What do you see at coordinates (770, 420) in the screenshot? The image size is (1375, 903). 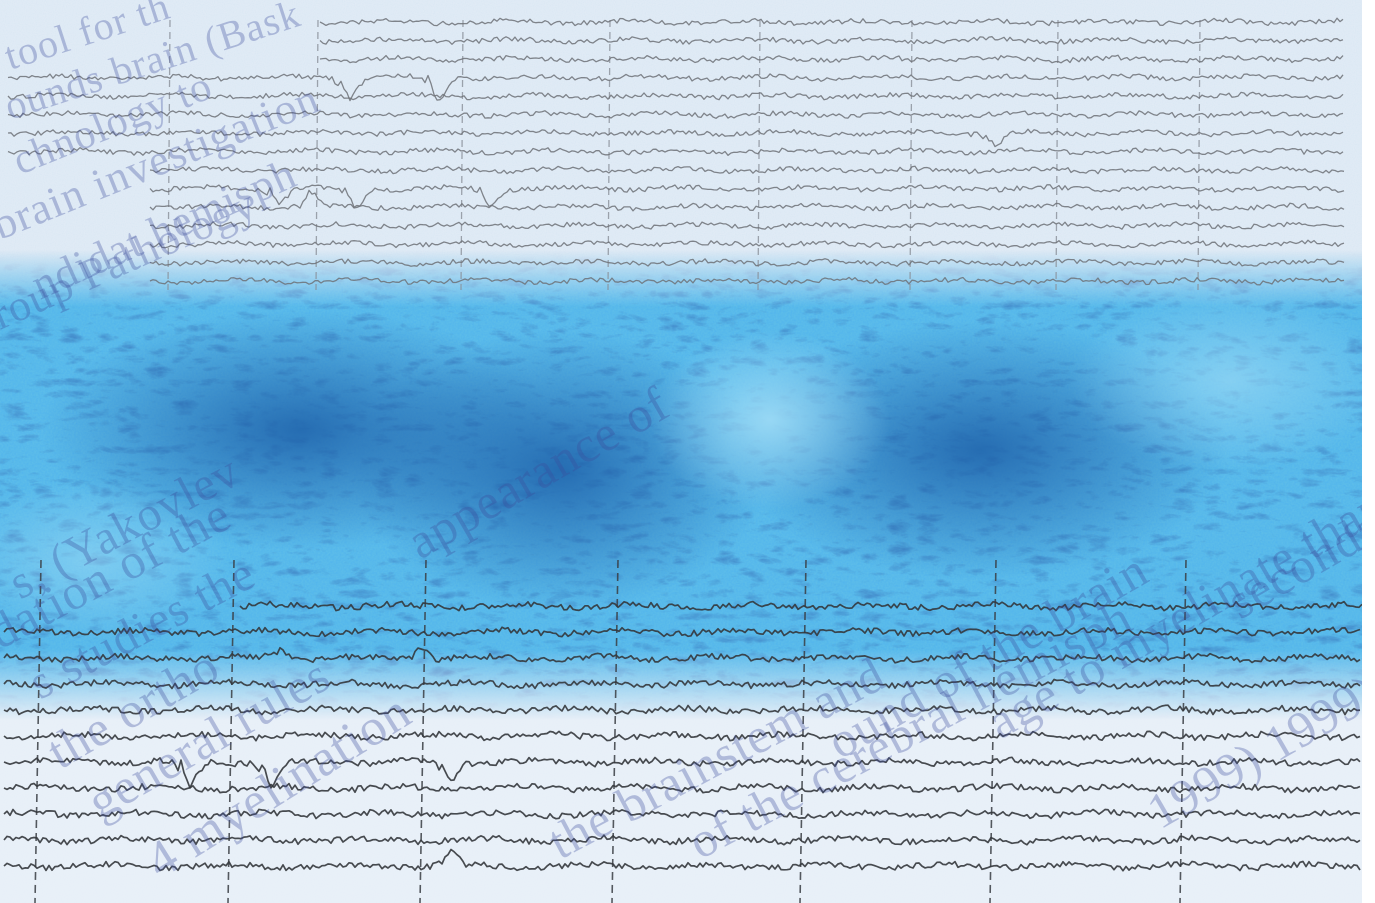 I see `pale-disc` at bounding box center [770, 420].